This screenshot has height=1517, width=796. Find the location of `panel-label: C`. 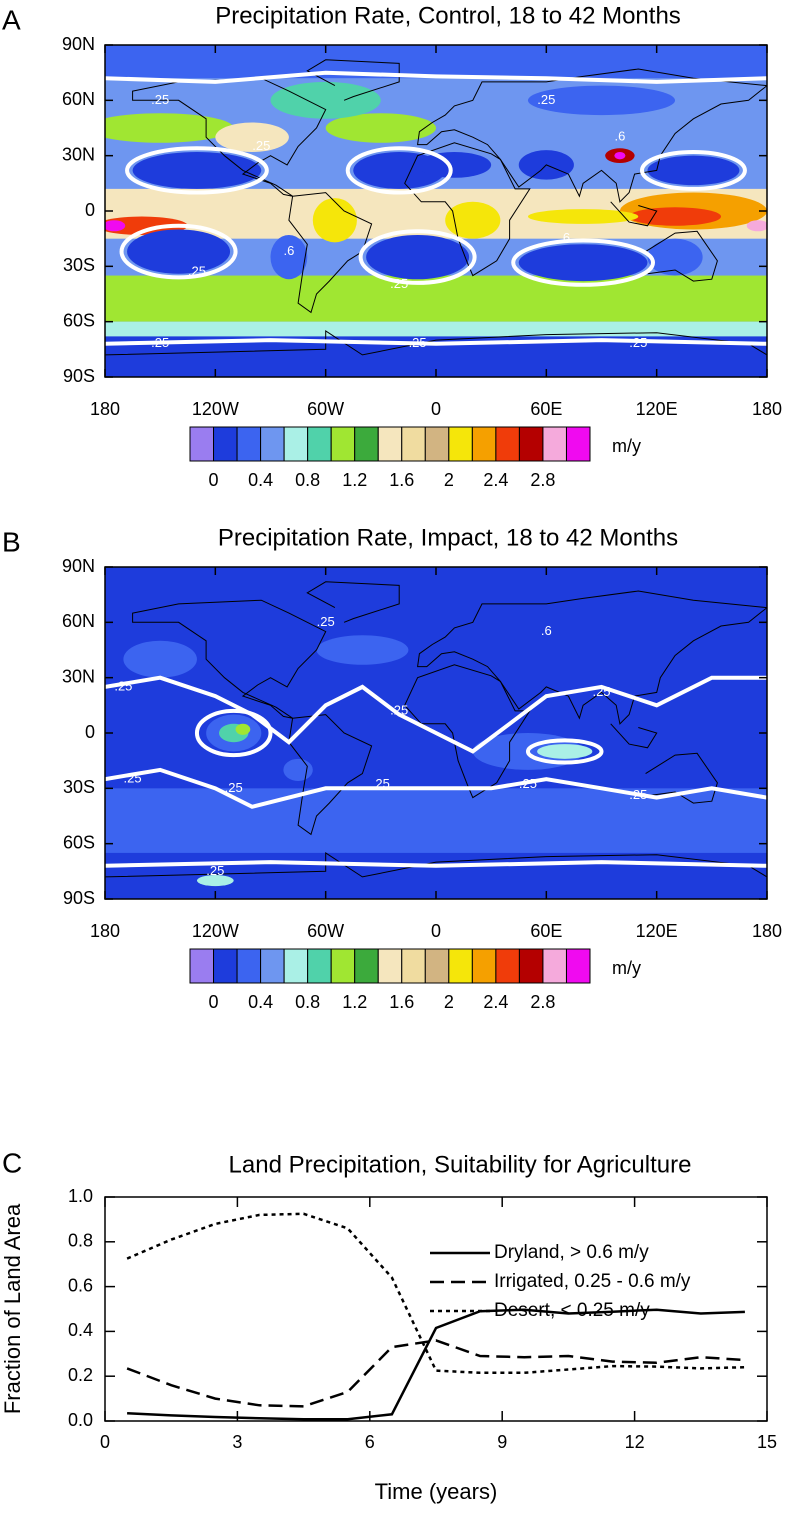

panel-label: C is located at coordinates (12, 1162).